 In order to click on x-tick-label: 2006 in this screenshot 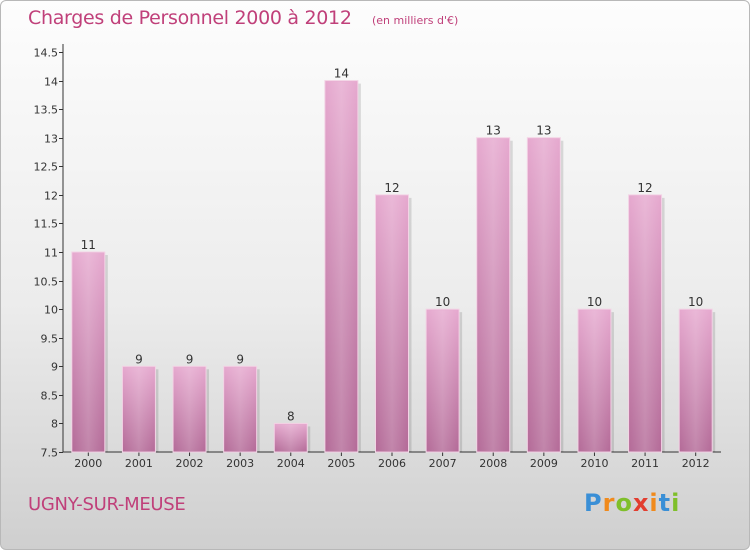, I will do `click(392, 463)`.